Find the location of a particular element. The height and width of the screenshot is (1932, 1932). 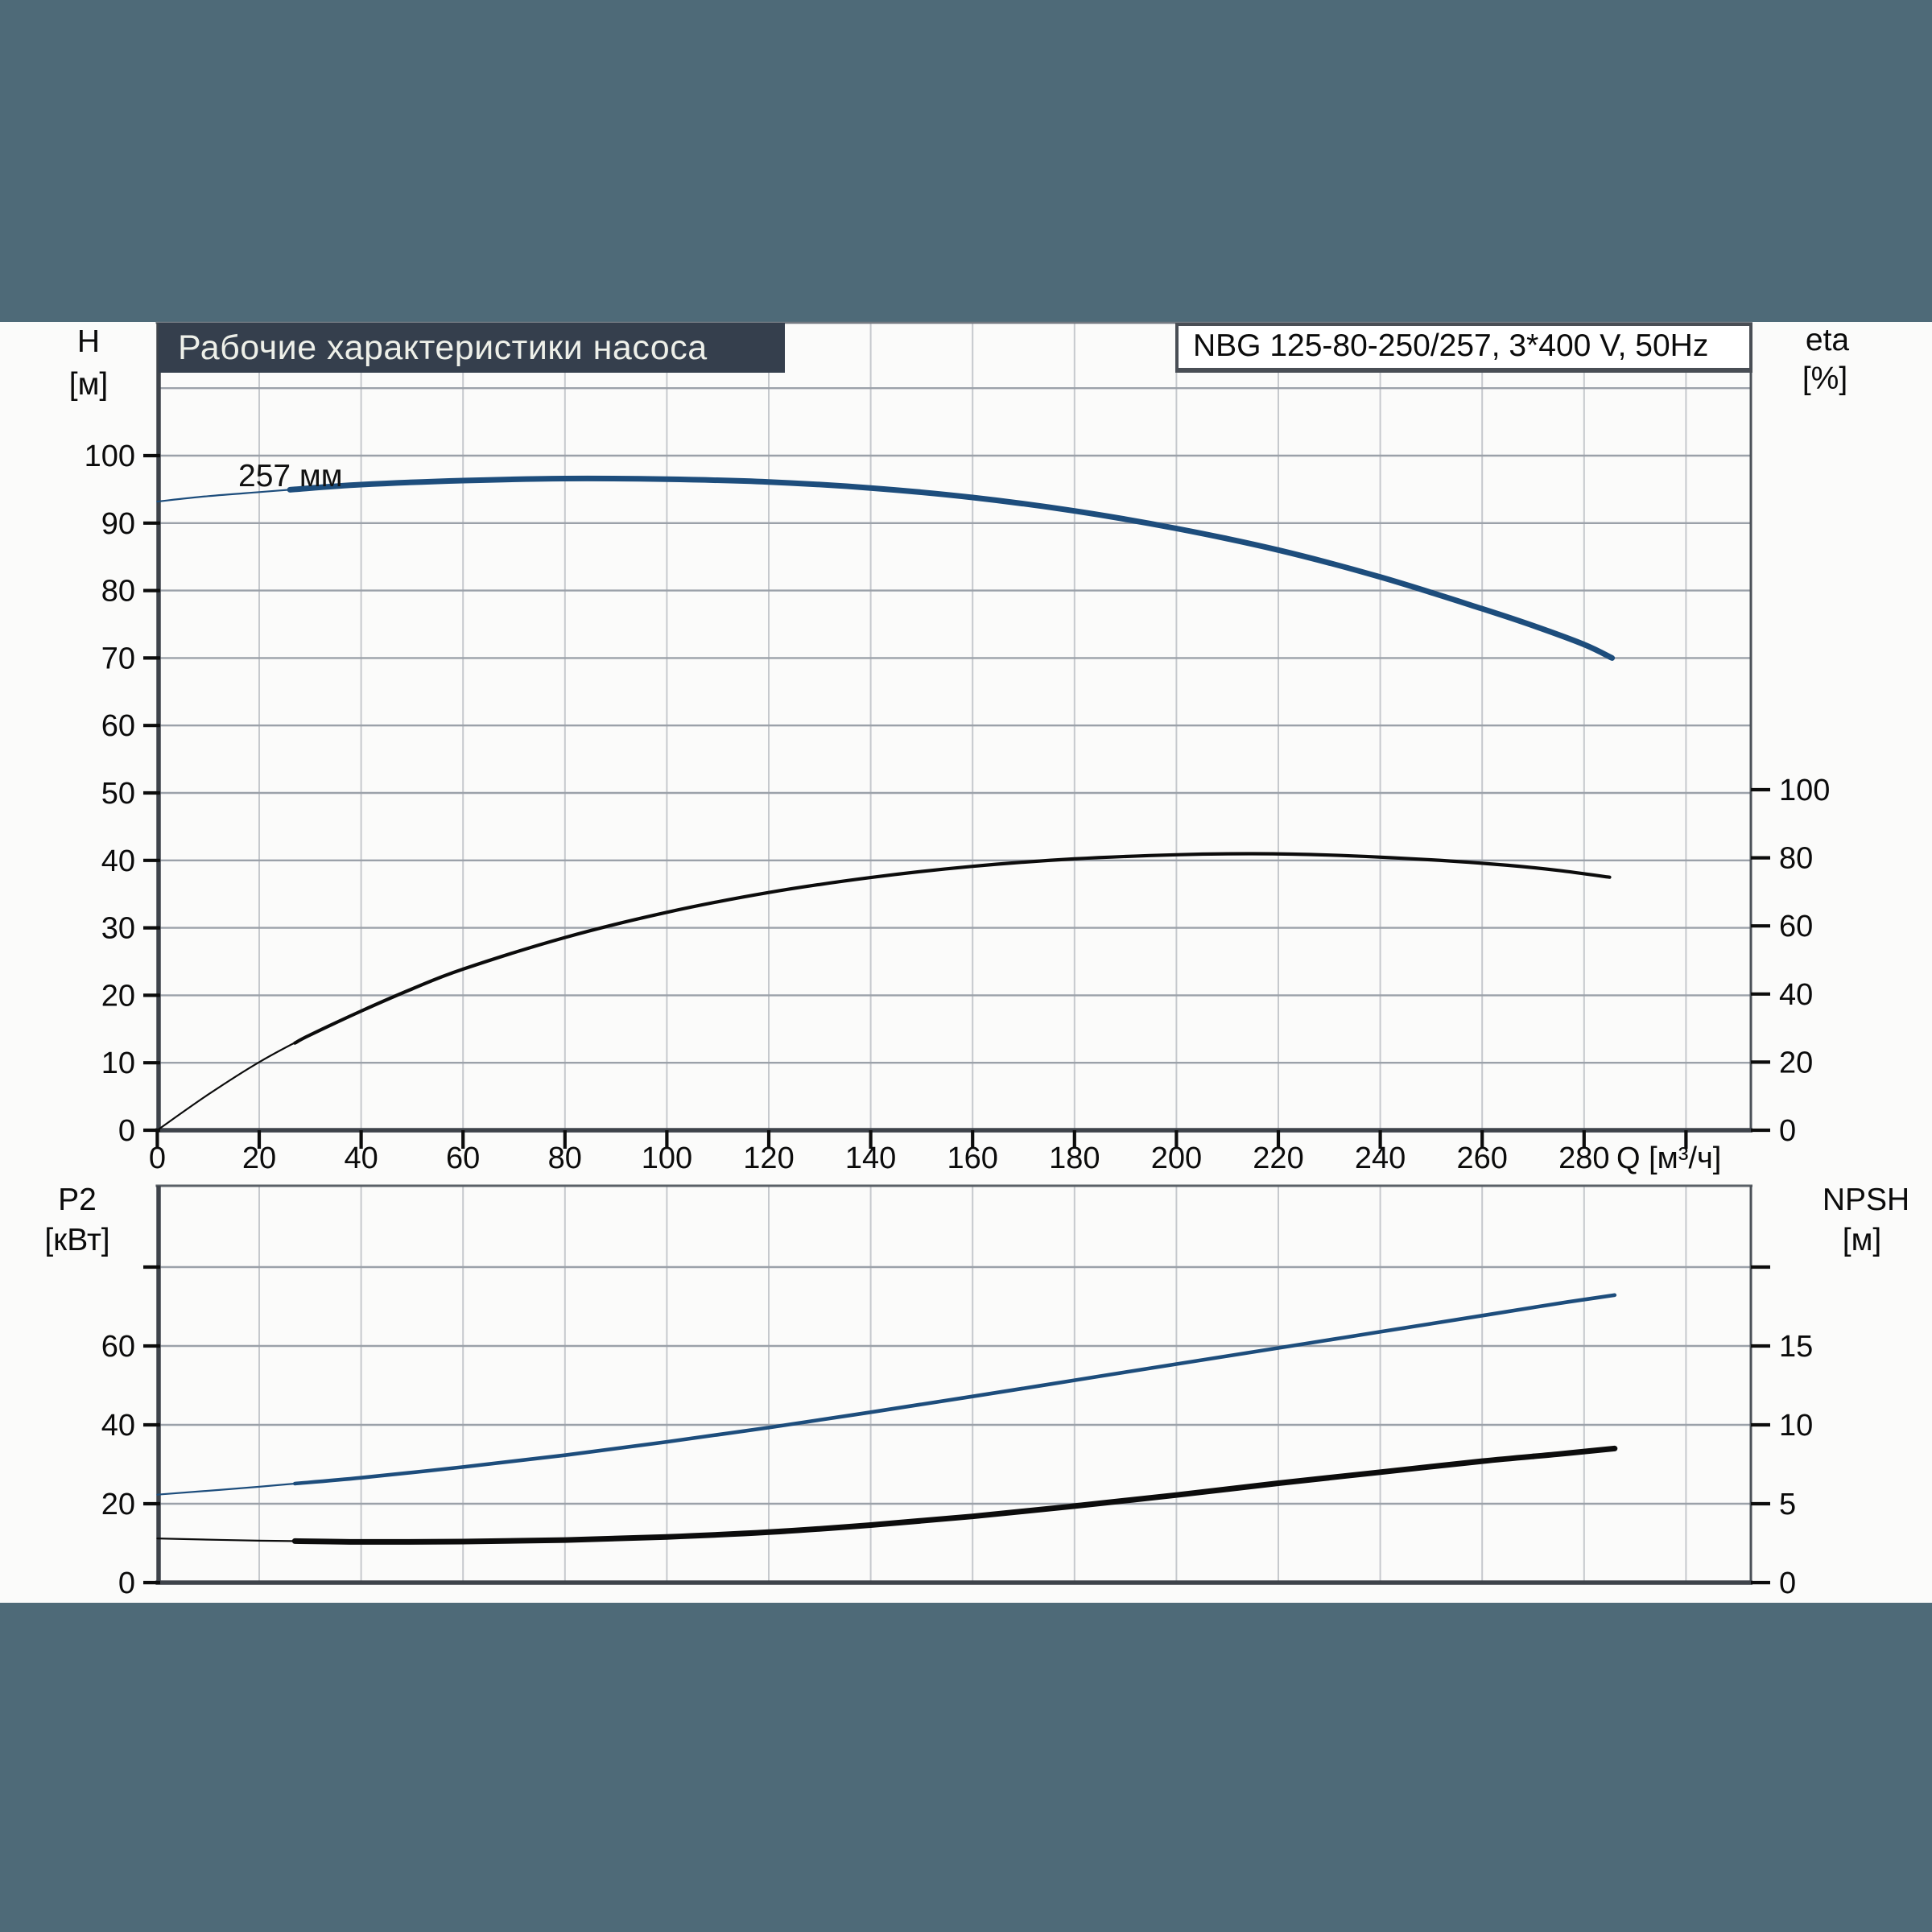

x-axis-tick-label: 60 is located at coordinates (463, 1158).